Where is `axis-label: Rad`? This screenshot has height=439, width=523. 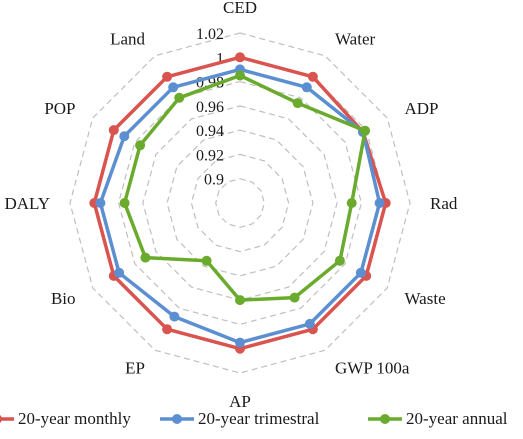
axis-label: Rad is located at coordinates (444, 203).